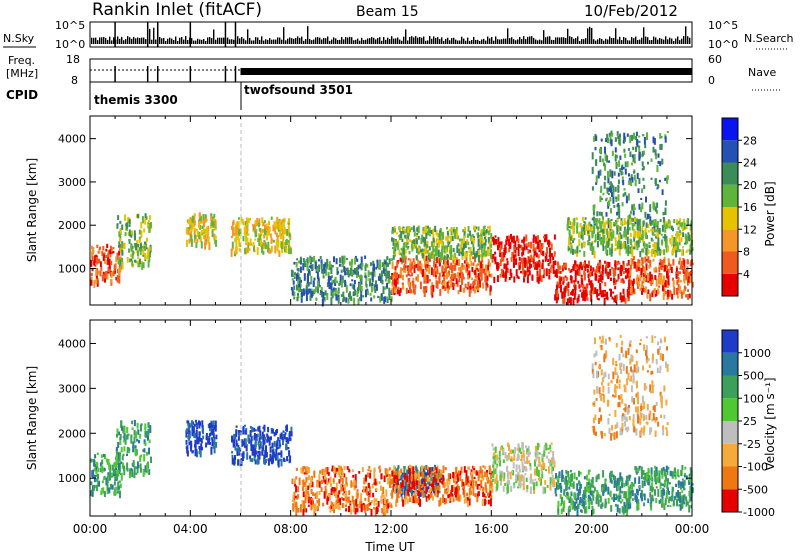  Describe the element at coordinates (730, 262) in the screenshot. I see `colorbar-swatch` at that location.